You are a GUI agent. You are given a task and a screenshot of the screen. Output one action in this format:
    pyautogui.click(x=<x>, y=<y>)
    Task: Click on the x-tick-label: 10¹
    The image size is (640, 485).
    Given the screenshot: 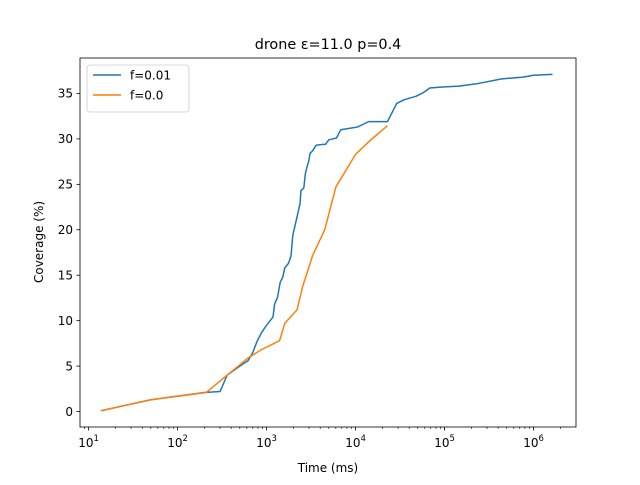 What is the action you would take?
    pyautogui.click(x=88, y=442)
    